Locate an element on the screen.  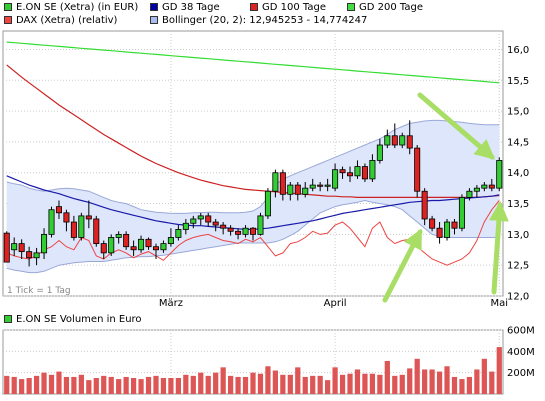
price-x-axis: März April Mai is located at coordinates (333, 303).